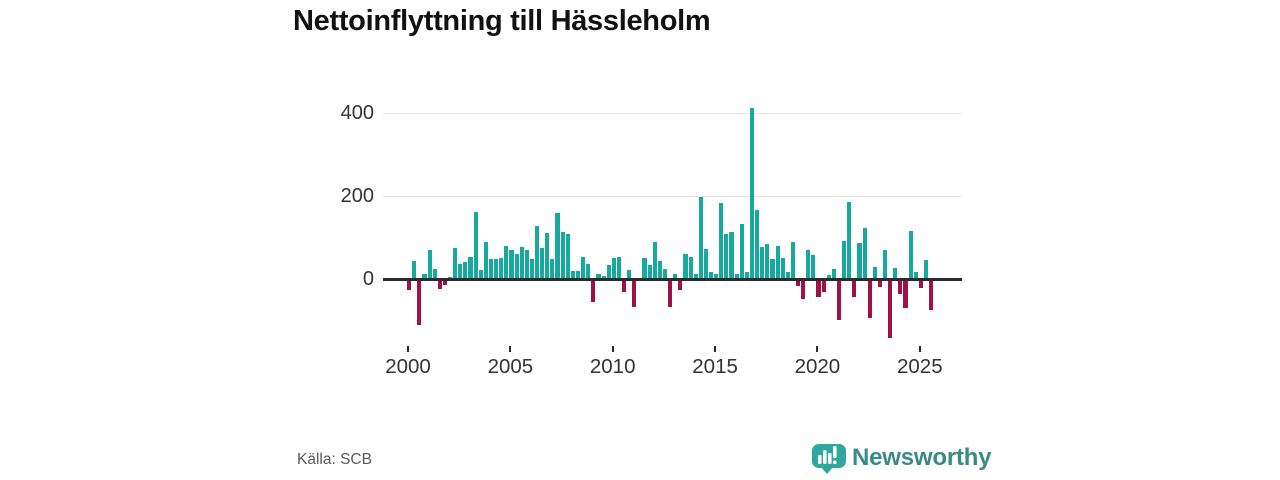  Describe the element at coordinates (608, 272) in the screenshot. I see `bar-2009q4` at that location.